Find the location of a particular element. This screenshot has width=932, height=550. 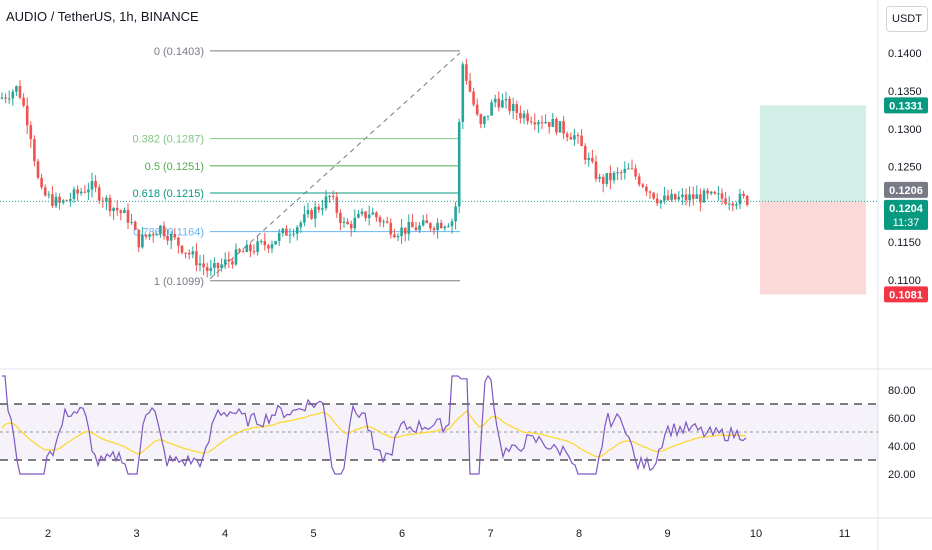

last-price-bg is located at coordinates (906, 189).